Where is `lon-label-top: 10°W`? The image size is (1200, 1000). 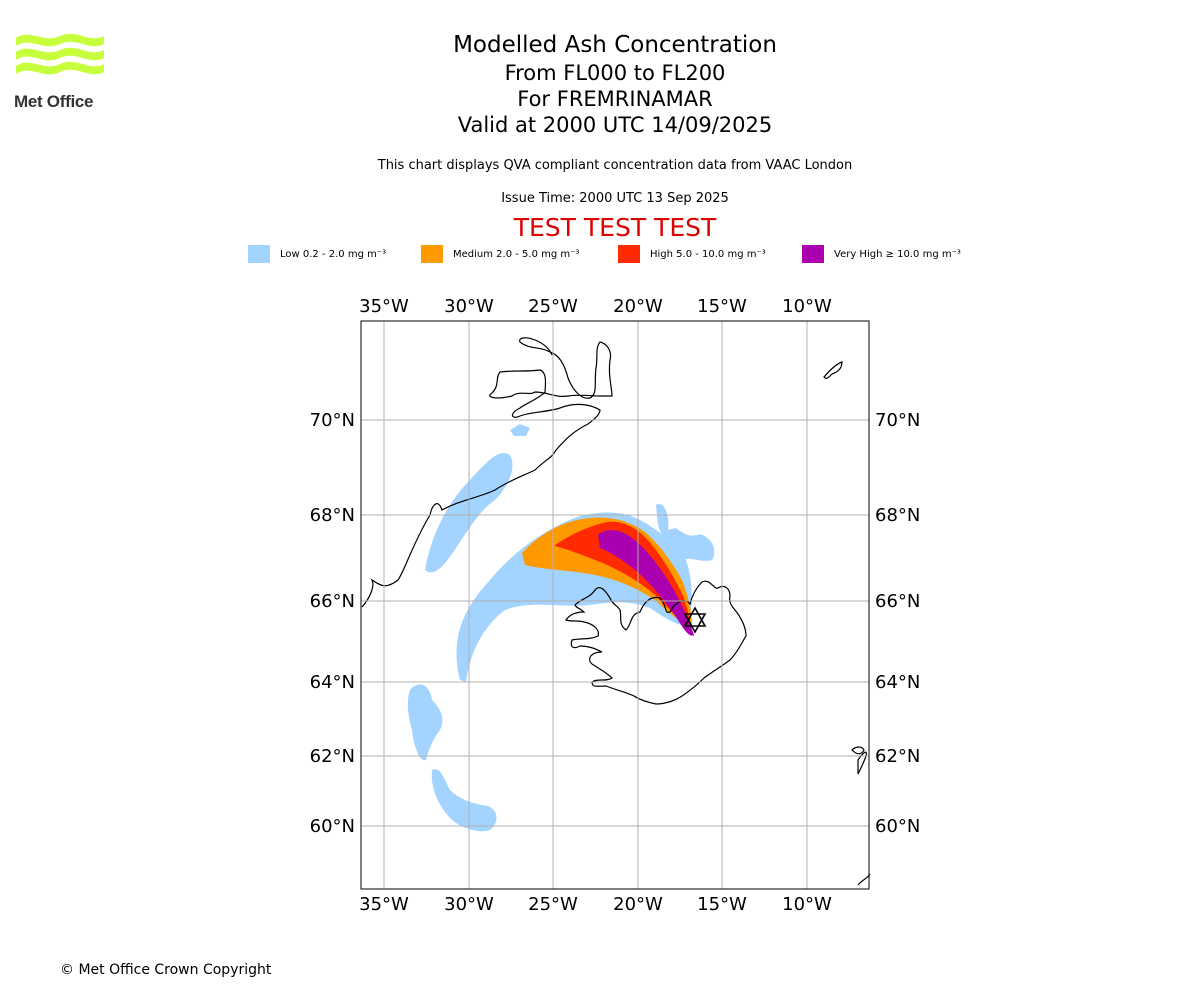 lon-label-top: 10°W is located at coordinates (807, 306).